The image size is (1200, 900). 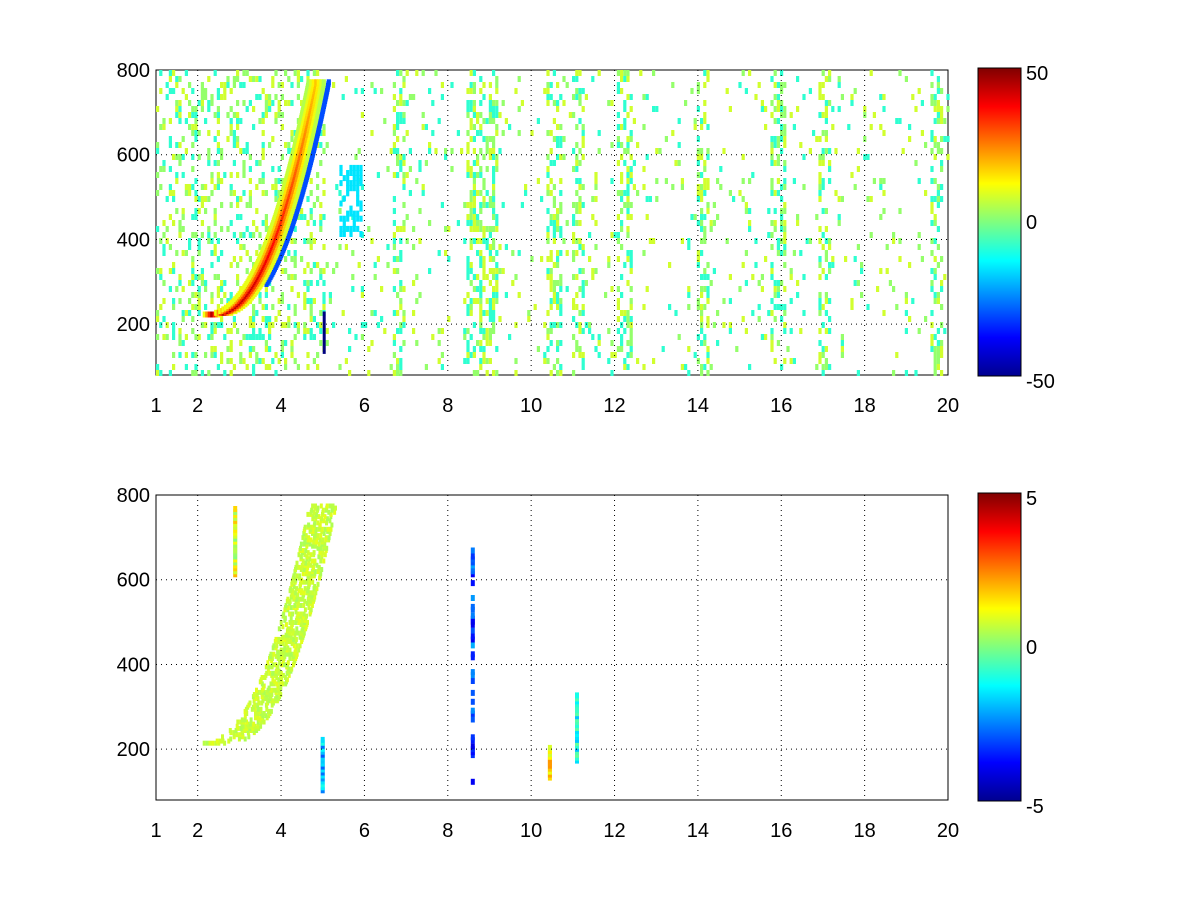 I want to click on top-y-tick-label: 200, so click(x=133, y=325).